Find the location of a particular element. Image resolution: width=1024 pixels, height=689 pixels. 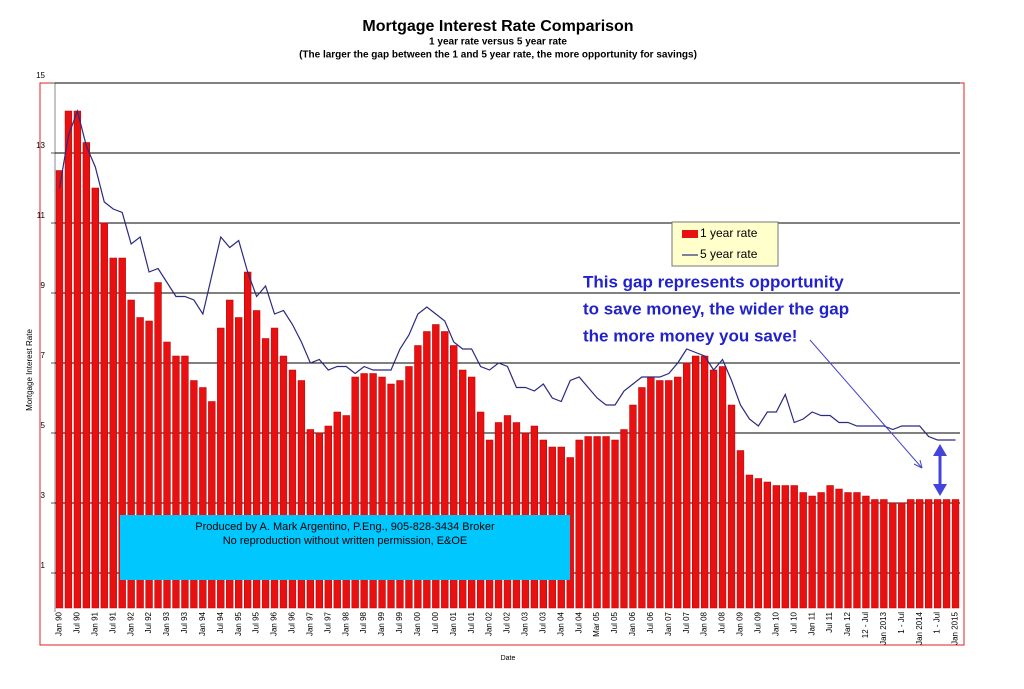

y-tick-label: 15 is located at coordinates (40, 75).